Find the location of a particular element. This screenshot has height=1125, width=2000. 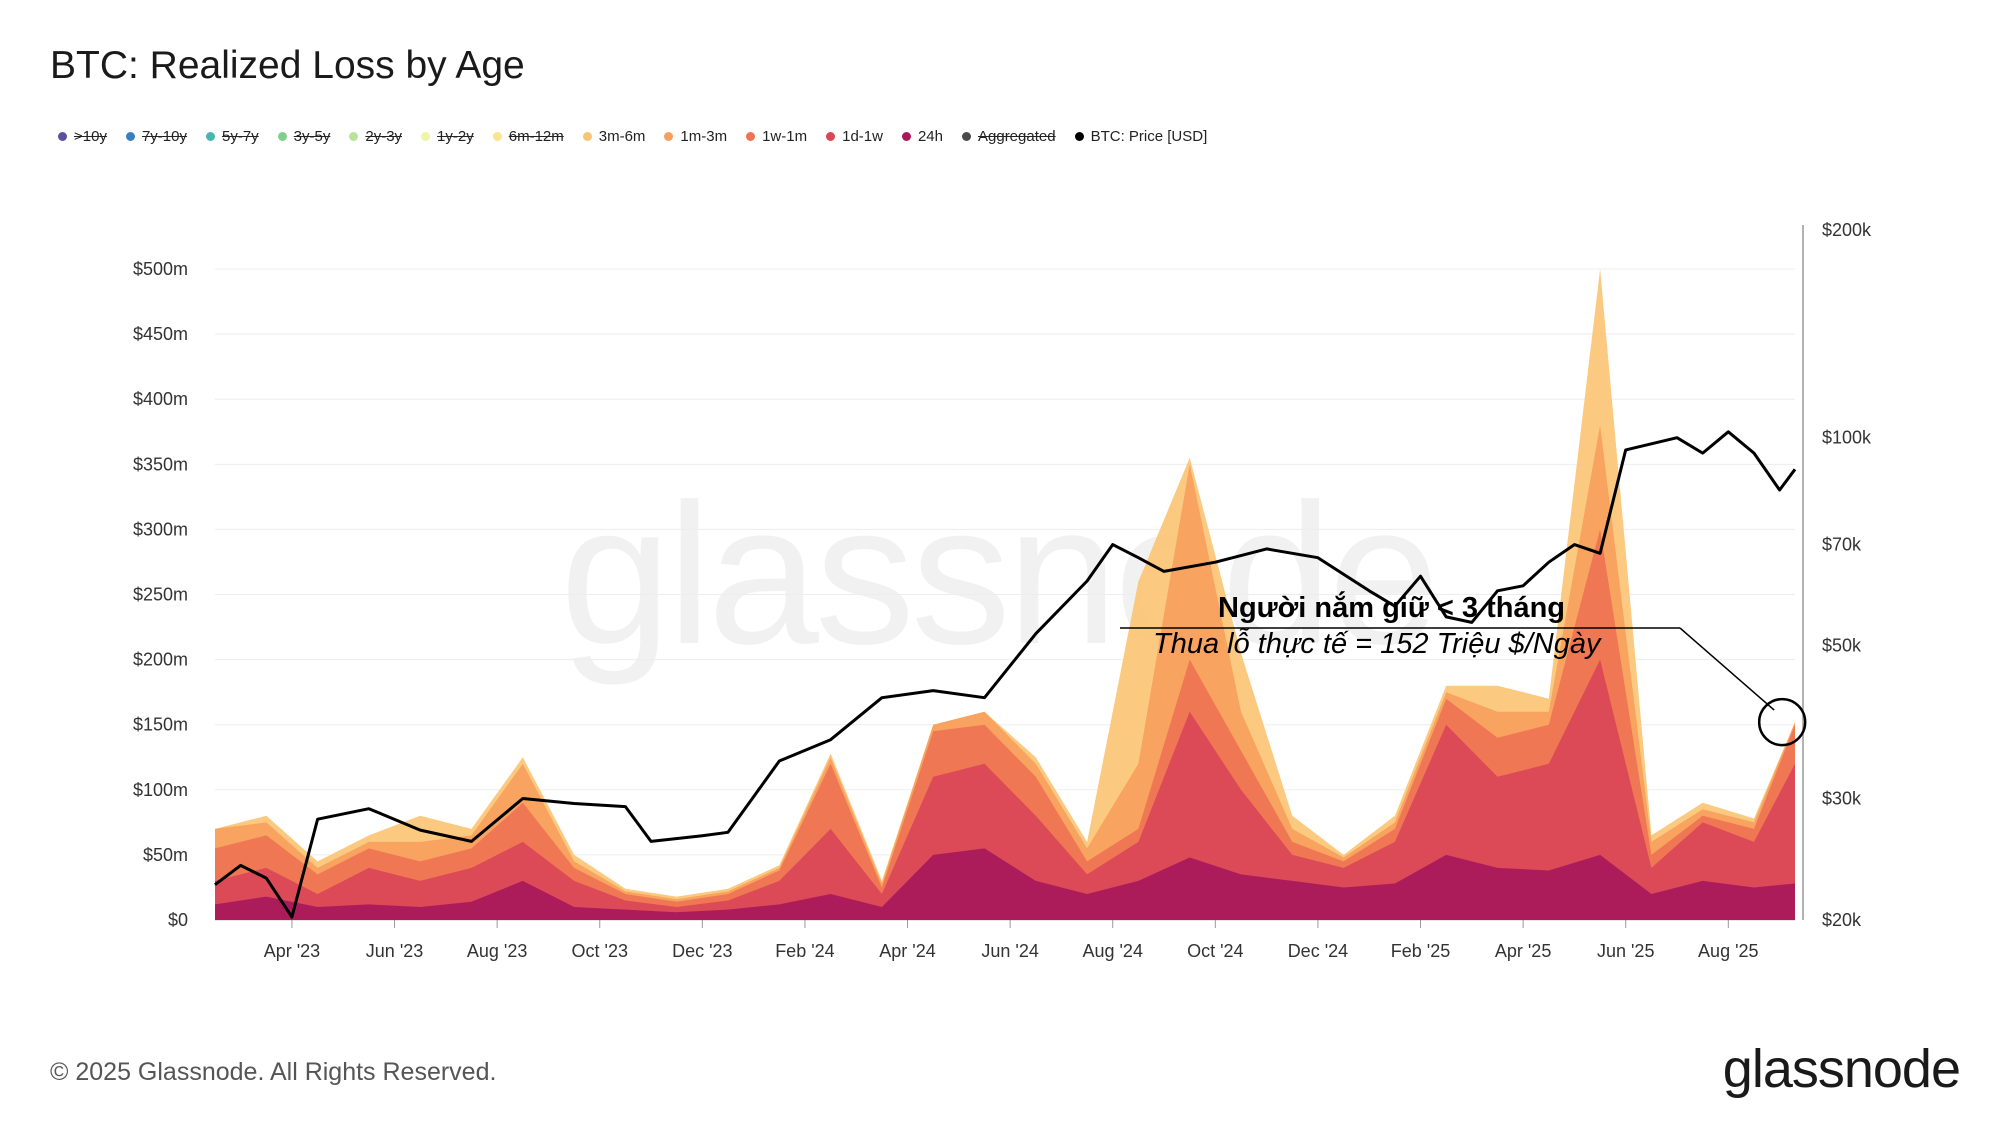

x-tick-label: Jun '25 is located at coordinates (1625, 951).